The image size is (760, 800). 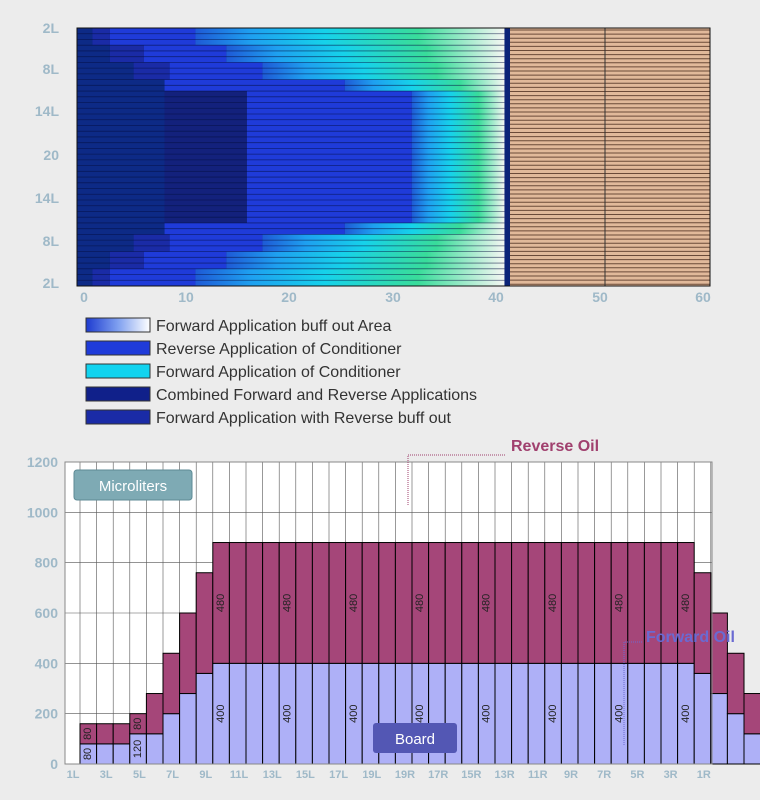 I want to click on value-label: 120, so click(x=138, y=749).